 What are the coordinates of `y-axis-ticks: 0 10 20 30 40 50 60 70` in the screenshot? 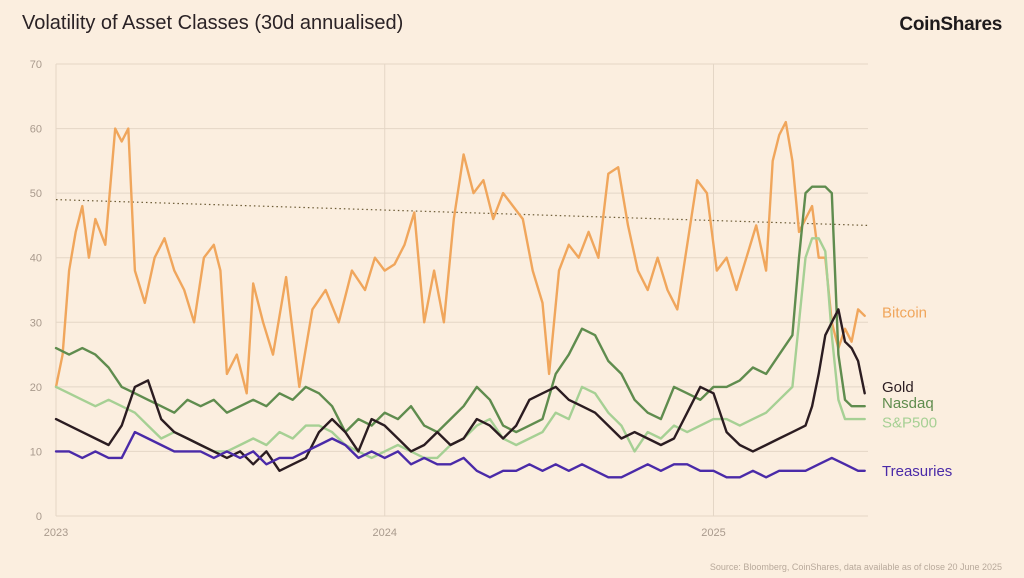 It's located at (36, 291).